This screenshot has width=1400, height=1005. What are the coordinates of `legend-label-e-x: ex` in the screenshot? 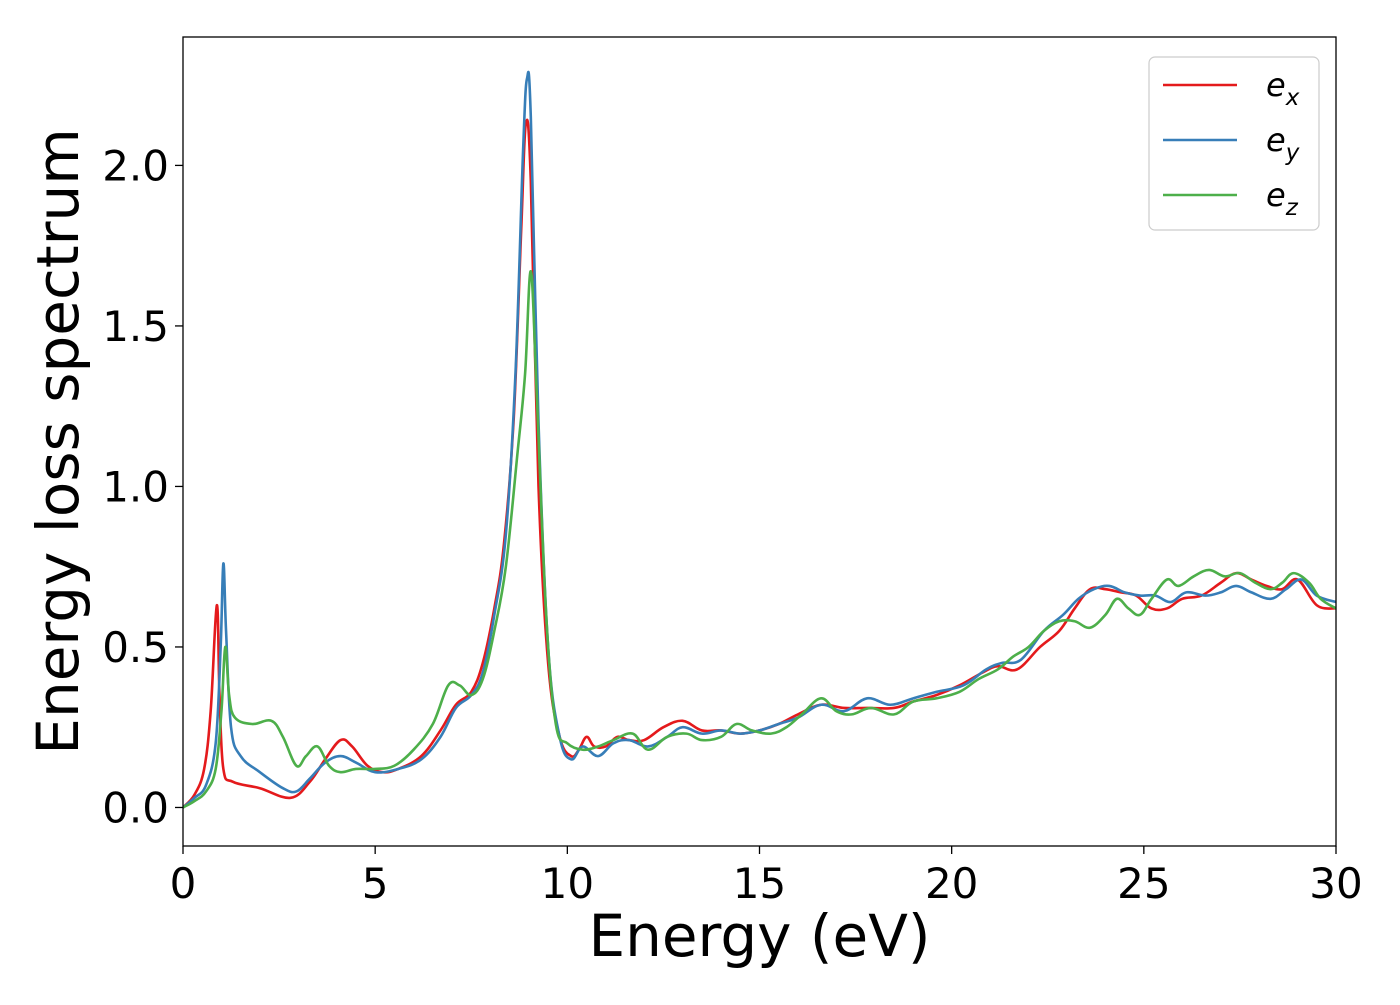 It's located at (1283, 88).